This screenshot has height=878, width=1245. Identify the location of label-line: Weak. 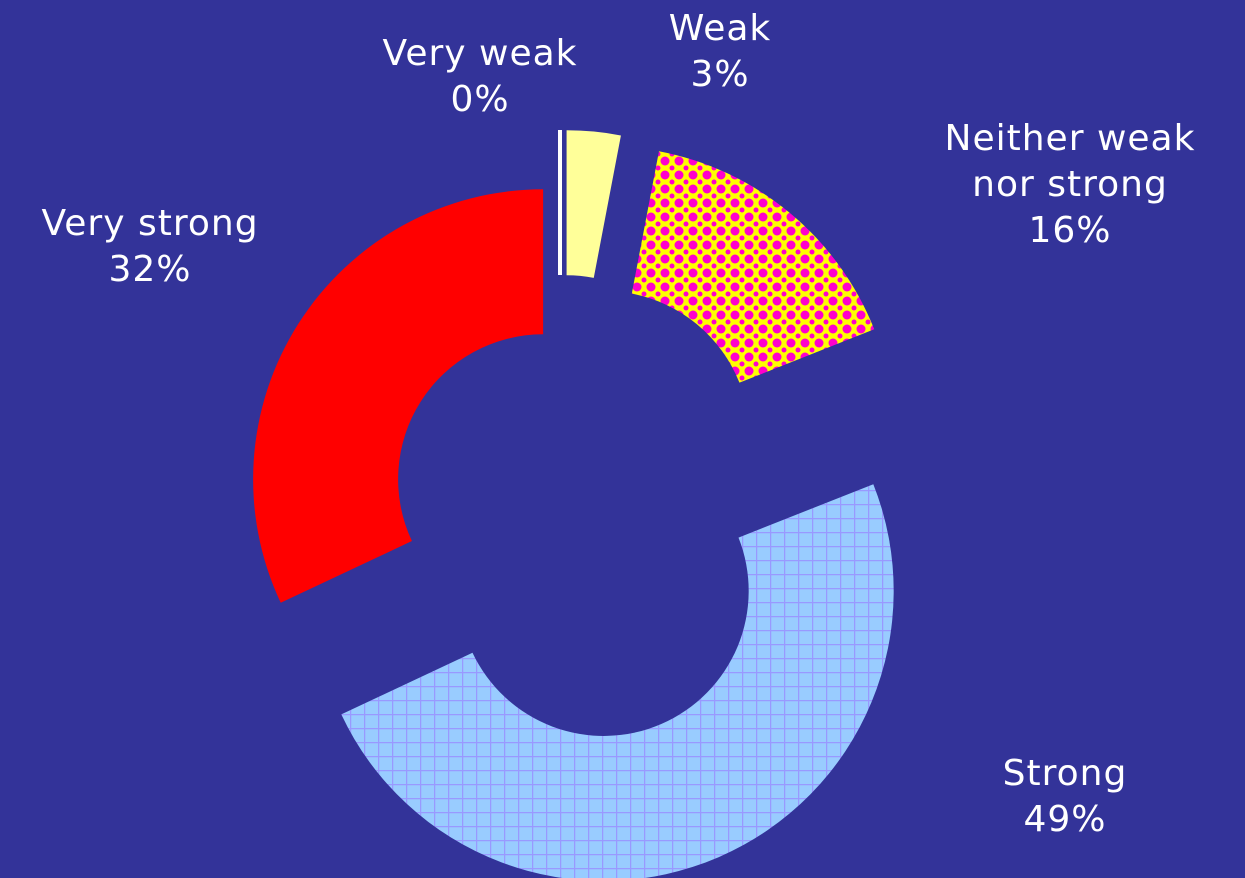
(720, 28).